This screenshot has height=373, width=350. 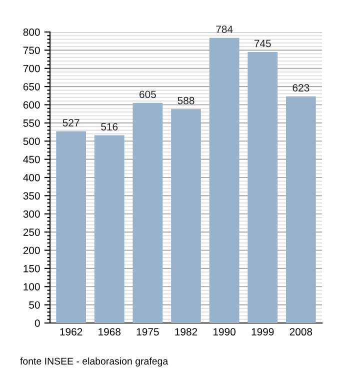 What do you see at coordinates (31, 32) in the screenshot?
I see `y-tick-label: 800` at bounding box center [31, 32].